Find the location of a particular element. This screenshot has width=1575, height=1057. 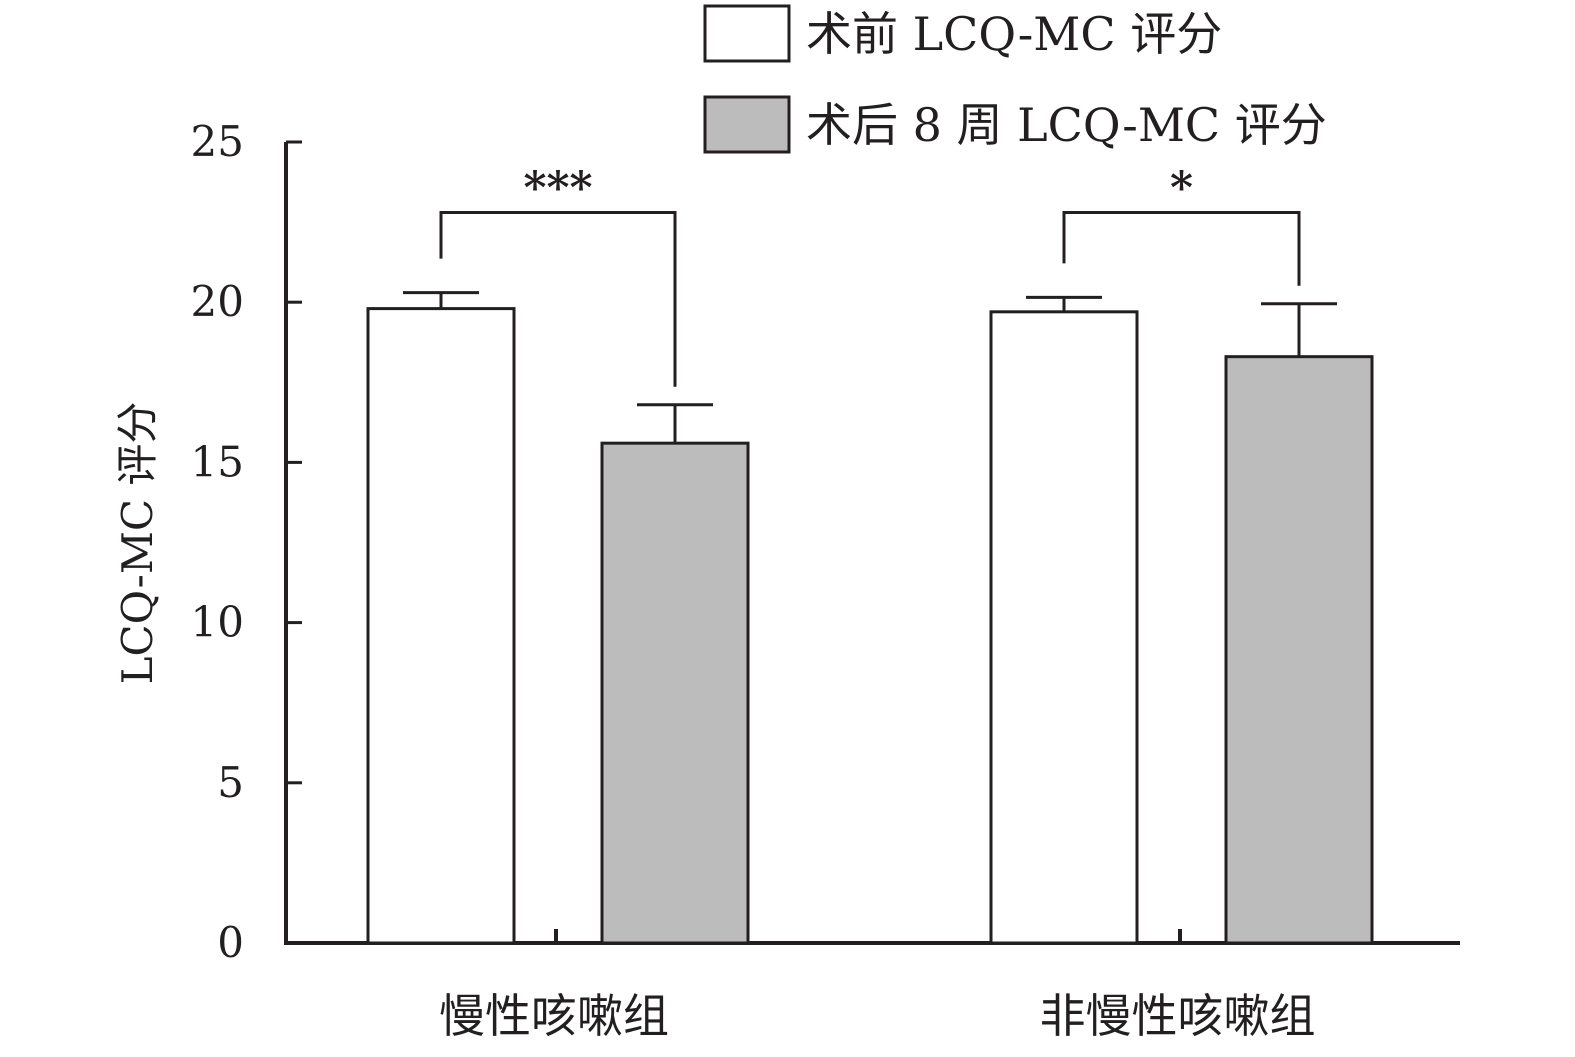

y-tick-label: 10 is located at coordinates (217, 622).